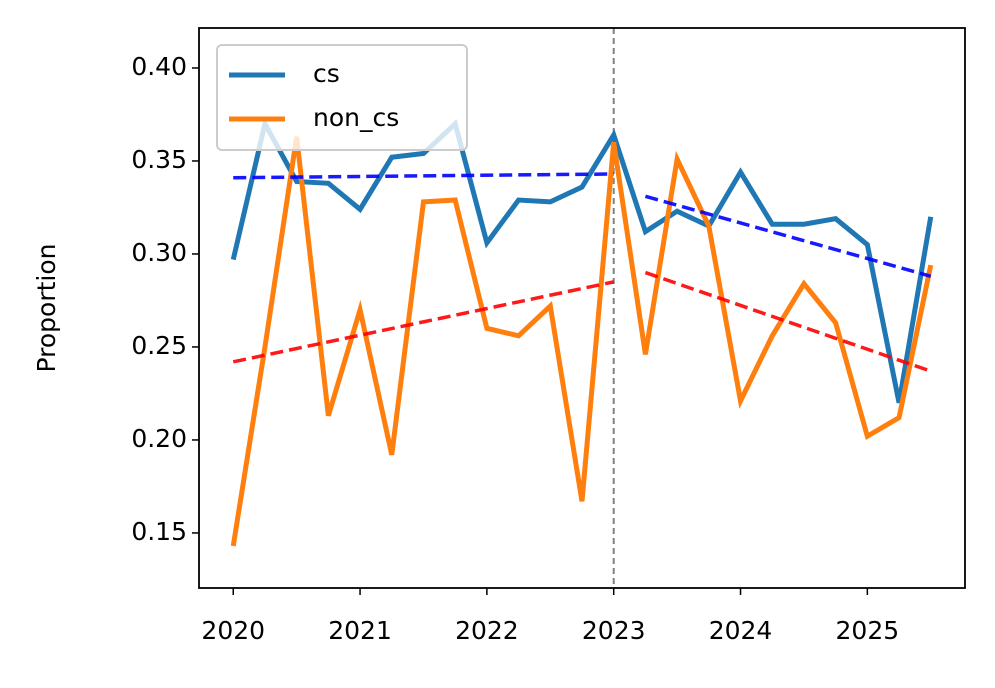 The width and height of the screenshot is (995, 688). What do you see at coordinates (356, 117) in the screenshot?
I see `legend-label: non_cs` at bounding box center [356, 117].